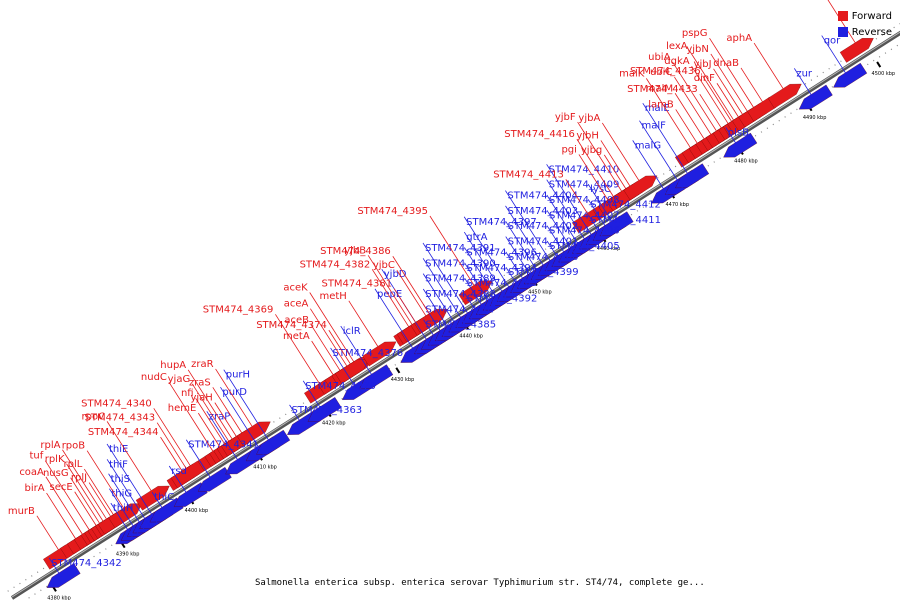 This screenshot has height=604, width=900. What do you see at coordinates (677, 46) in the screenshot?
I see `gene-label-lexa: lexA` at bounding box center [677, 46].